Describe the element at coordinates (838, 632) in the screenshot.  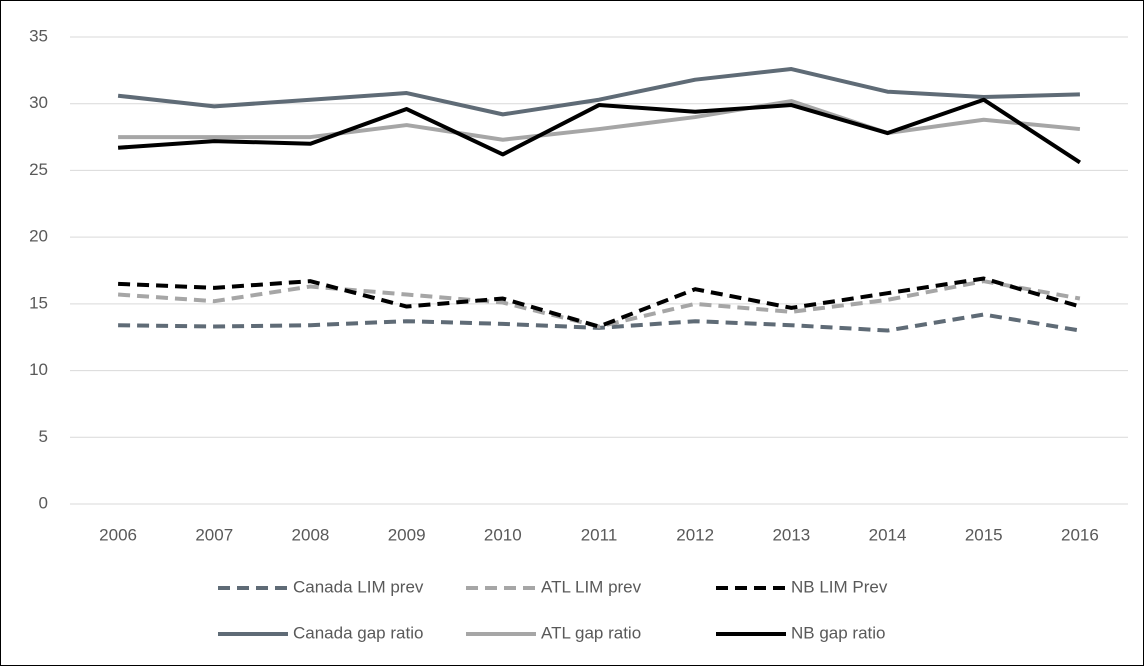
I see `legend-label: NB gap ratio` at that location.